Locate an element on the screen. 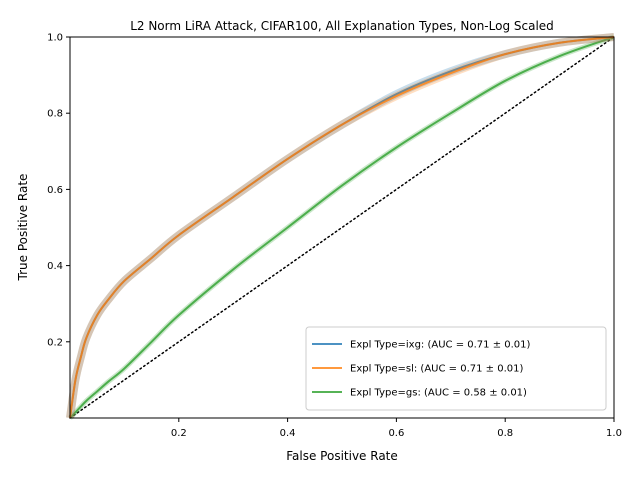 This screenshot has height=480, width=640. y-tick-label: 0.8 is located at coordinates (55, 114).